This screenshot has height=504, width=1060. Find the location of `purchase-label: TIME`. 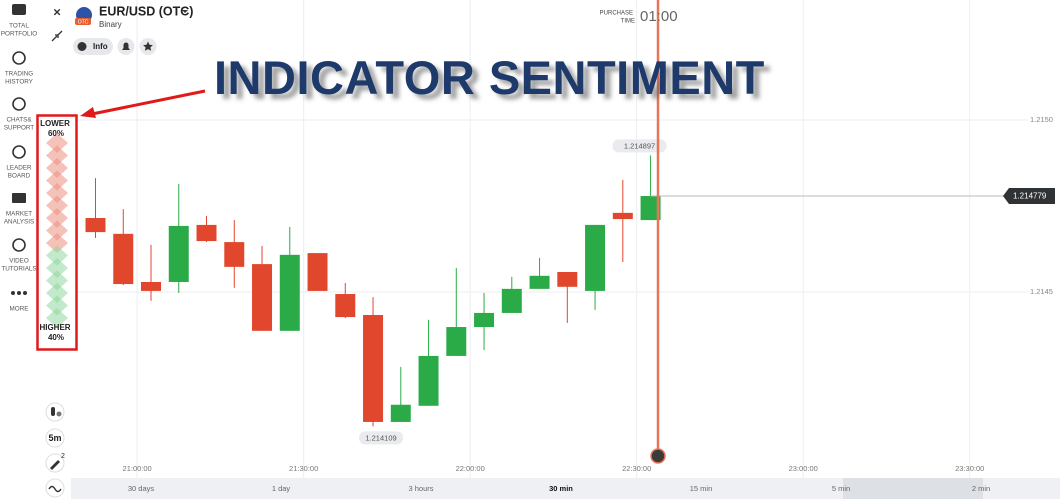

purchase-label: TIME is located at coordinates (628, 22).